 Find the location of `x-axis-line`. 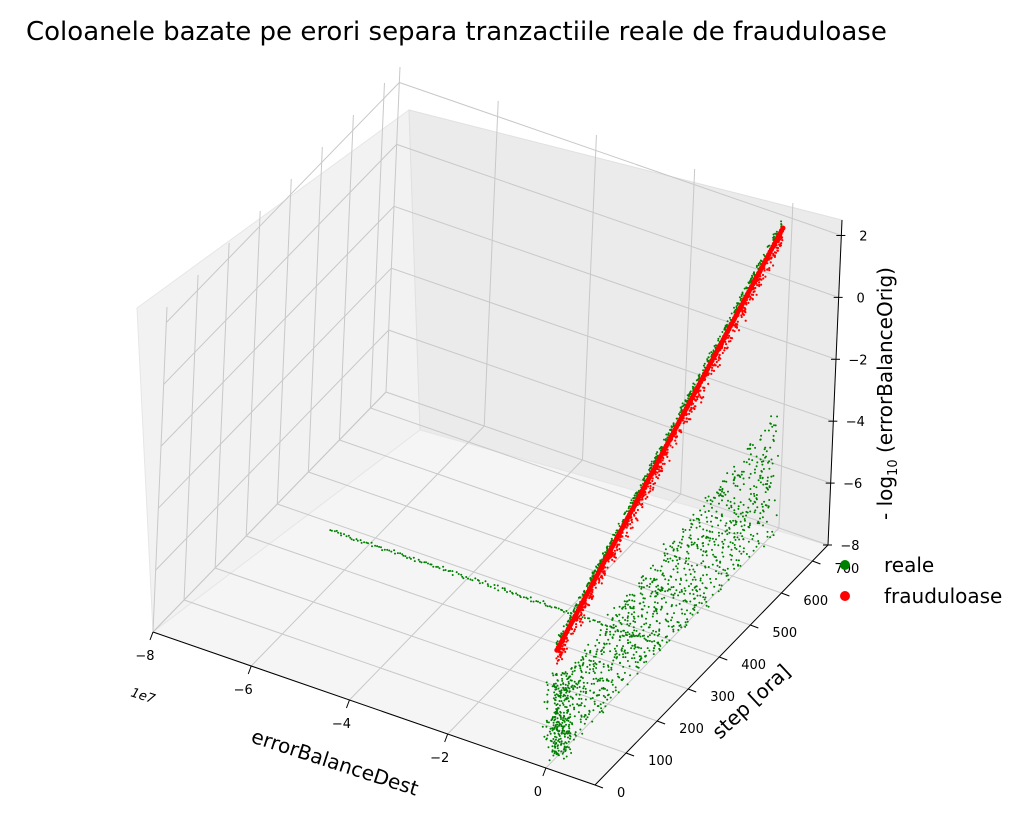

x-axis-line is located at coordinates (374, 708).